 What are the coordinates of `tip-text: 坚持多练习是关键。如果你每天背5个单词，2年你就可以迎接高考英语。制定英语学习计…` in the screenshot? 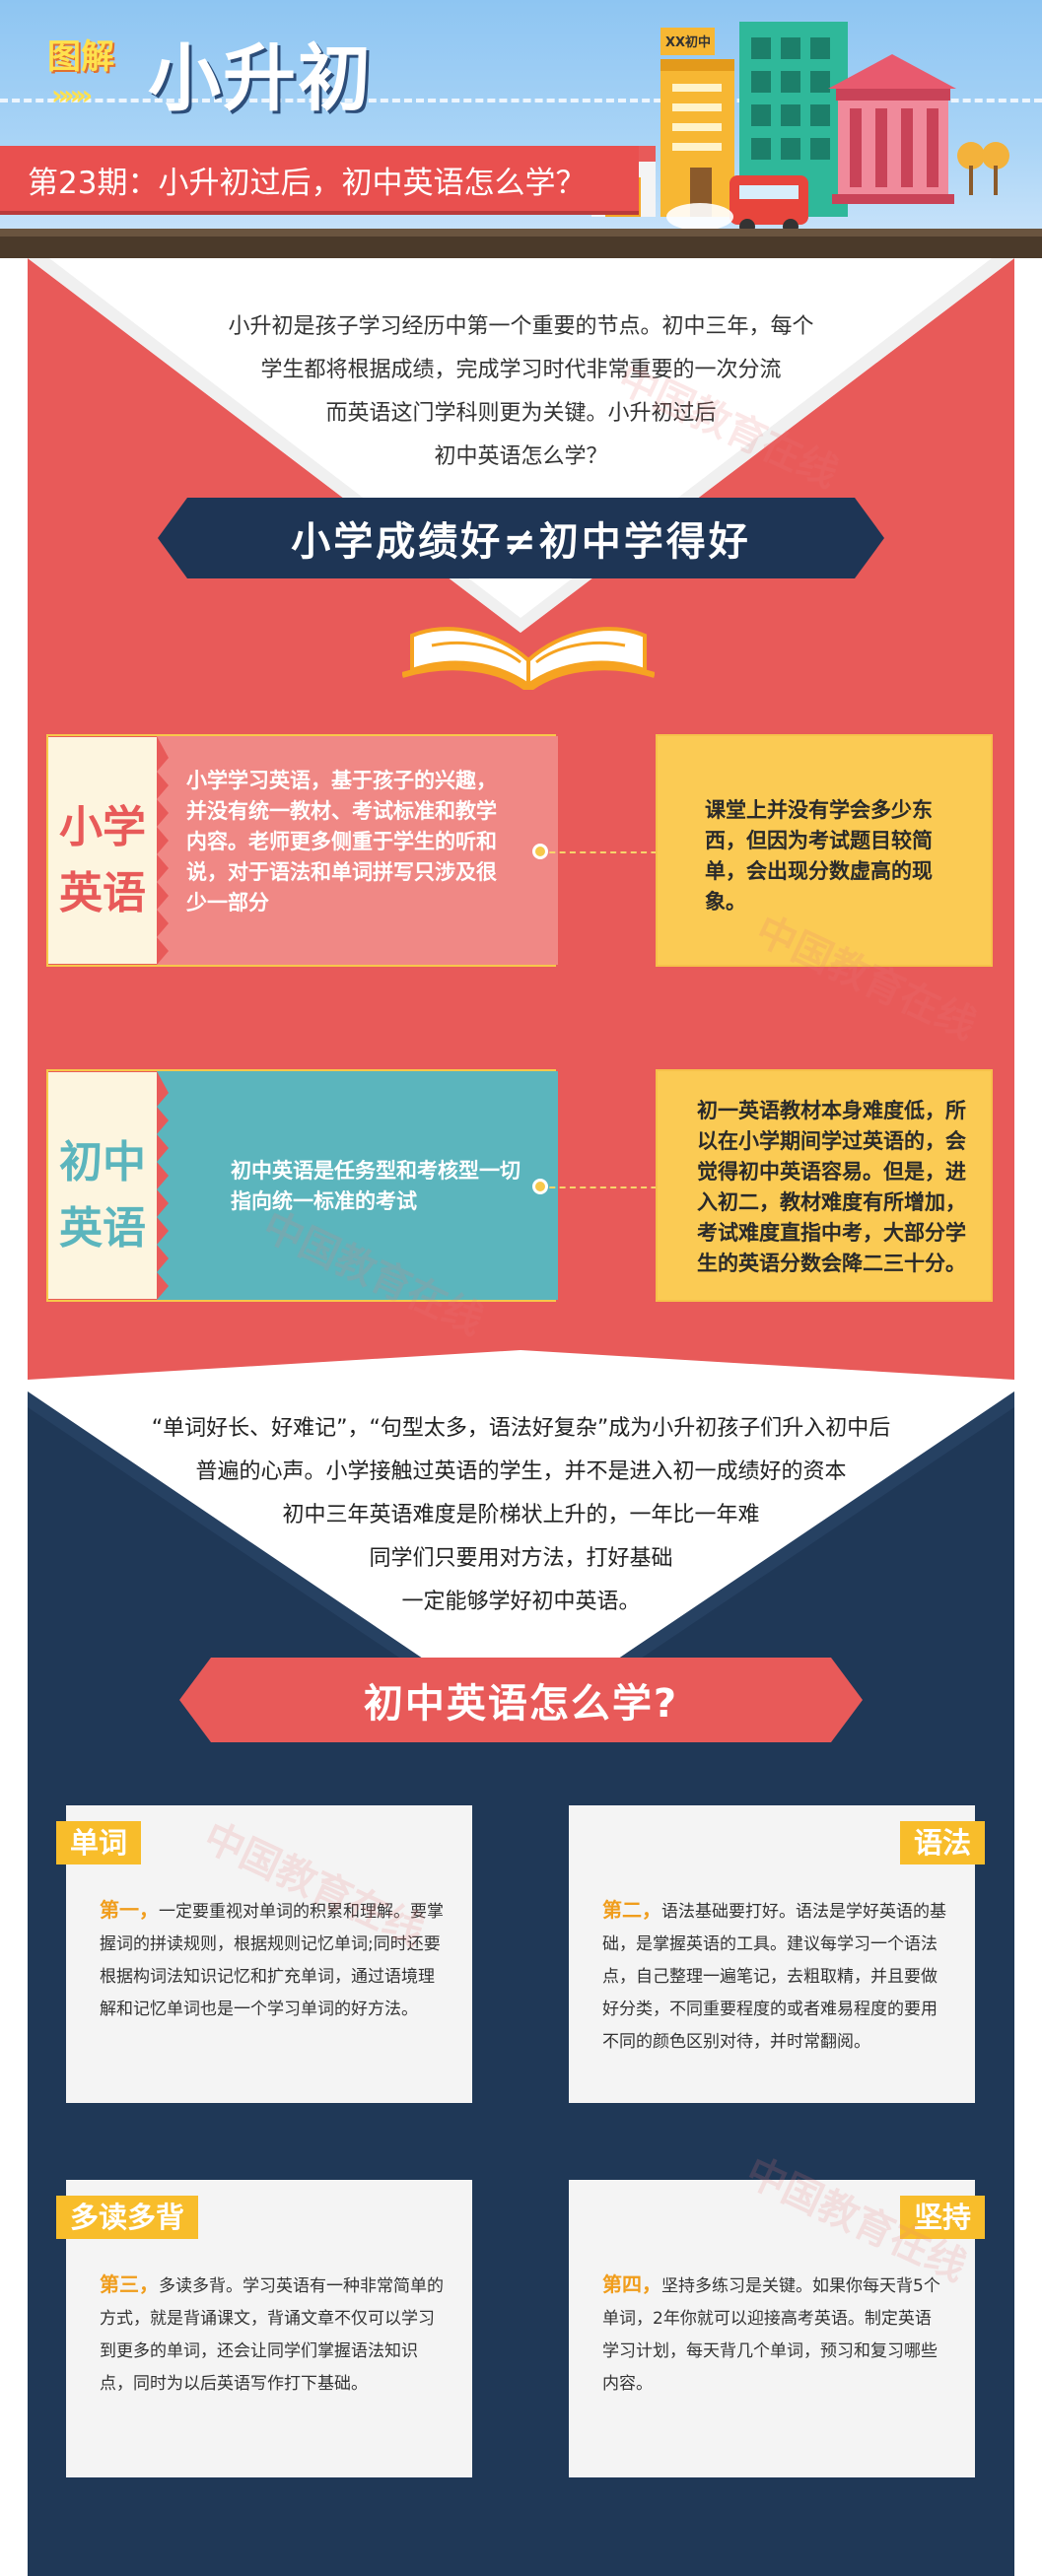 It's located at (771, 2335).